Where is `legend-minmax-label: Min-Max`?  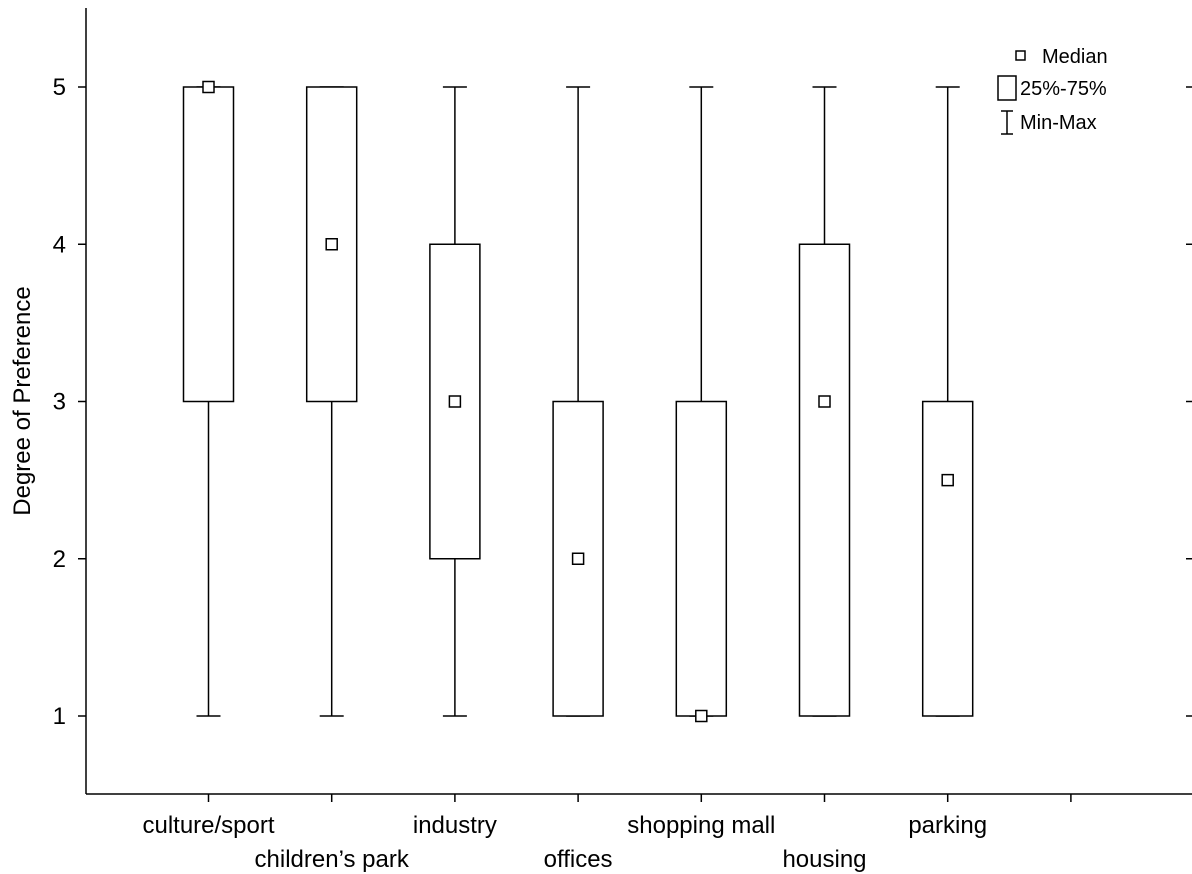
legend-minmax-label: Min-Max is located at coordinates (1058, 123).